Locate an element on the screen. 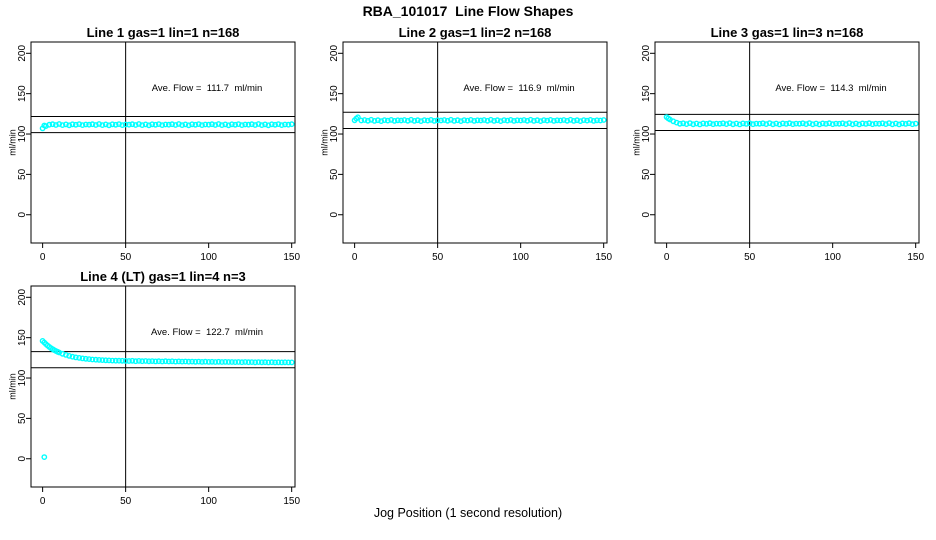  figure-title: RBA_101017 Line Flow Shapes is located at coordinates (468, 11).